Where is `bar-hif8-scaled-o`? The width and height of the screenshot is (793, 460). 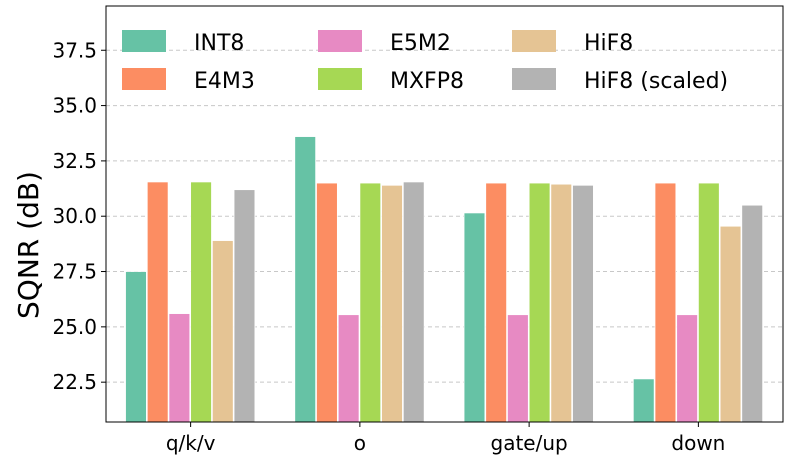 bar-hif8-scaled-o is located at coordinates (413, 302).